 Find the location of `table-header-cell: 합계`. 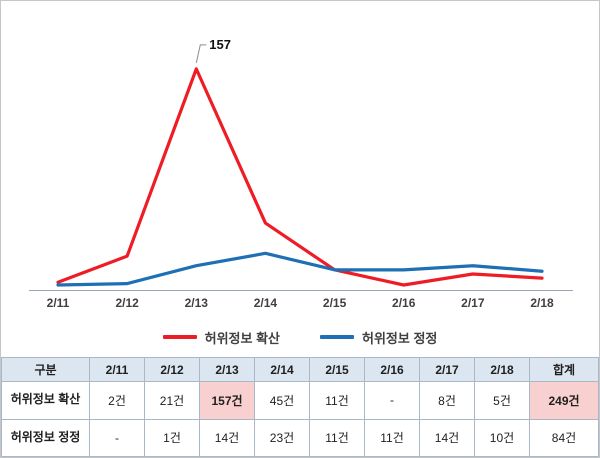

table-header-cell: 합계 is located at coordinates (564, 369).